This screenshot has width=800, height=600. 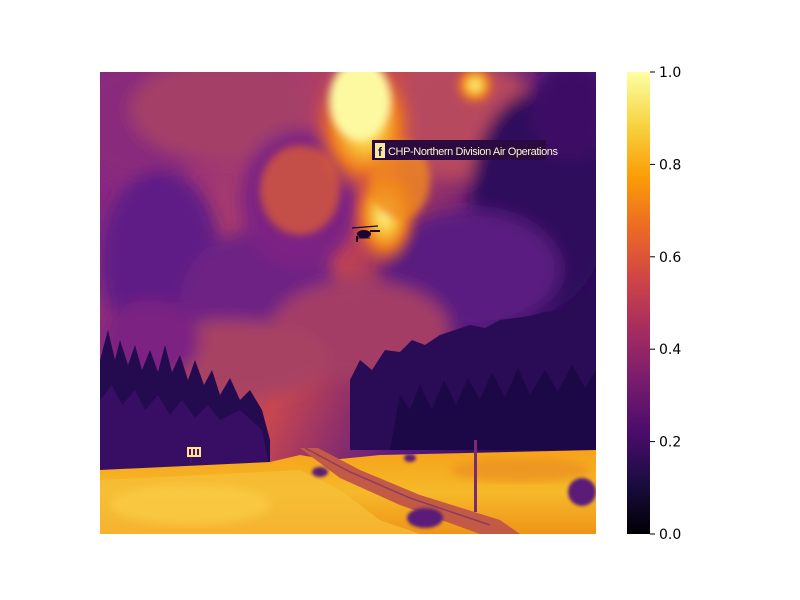 I want to click on colorbar-tick-label: 0.2, so click(x=670, y=443).